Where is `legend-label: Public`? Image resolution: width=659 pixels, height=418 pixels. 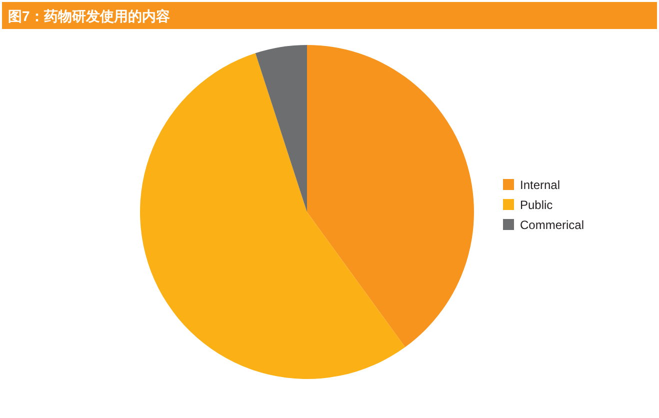
legend-label: Public is located at coordinates (536, 205).